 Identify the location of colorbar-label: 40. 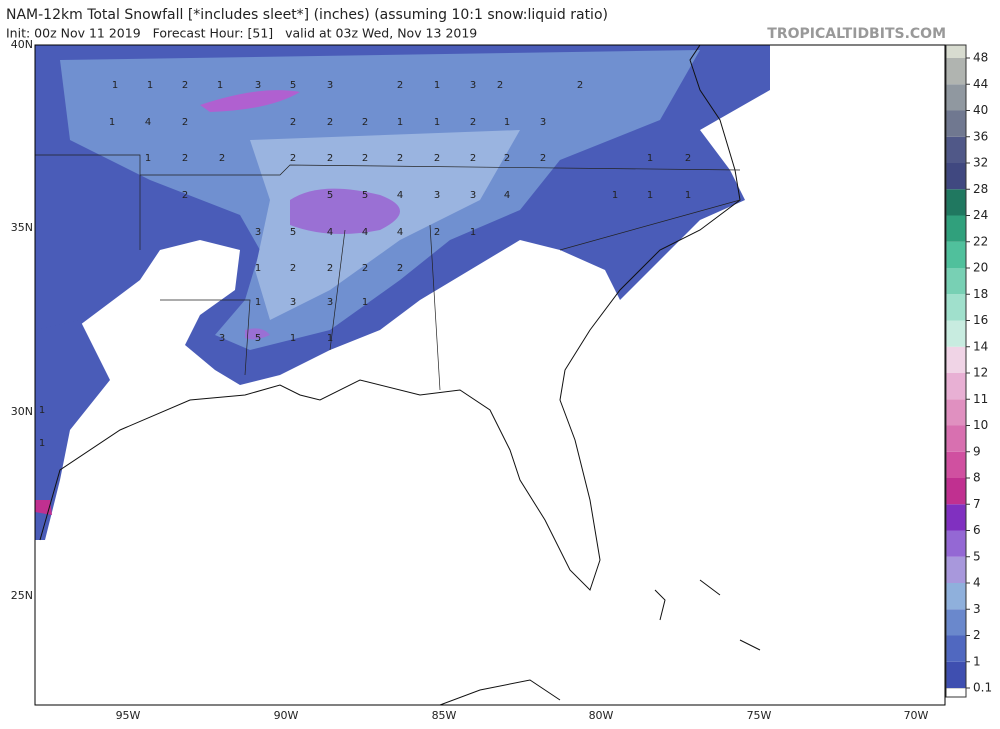
(980, 110).